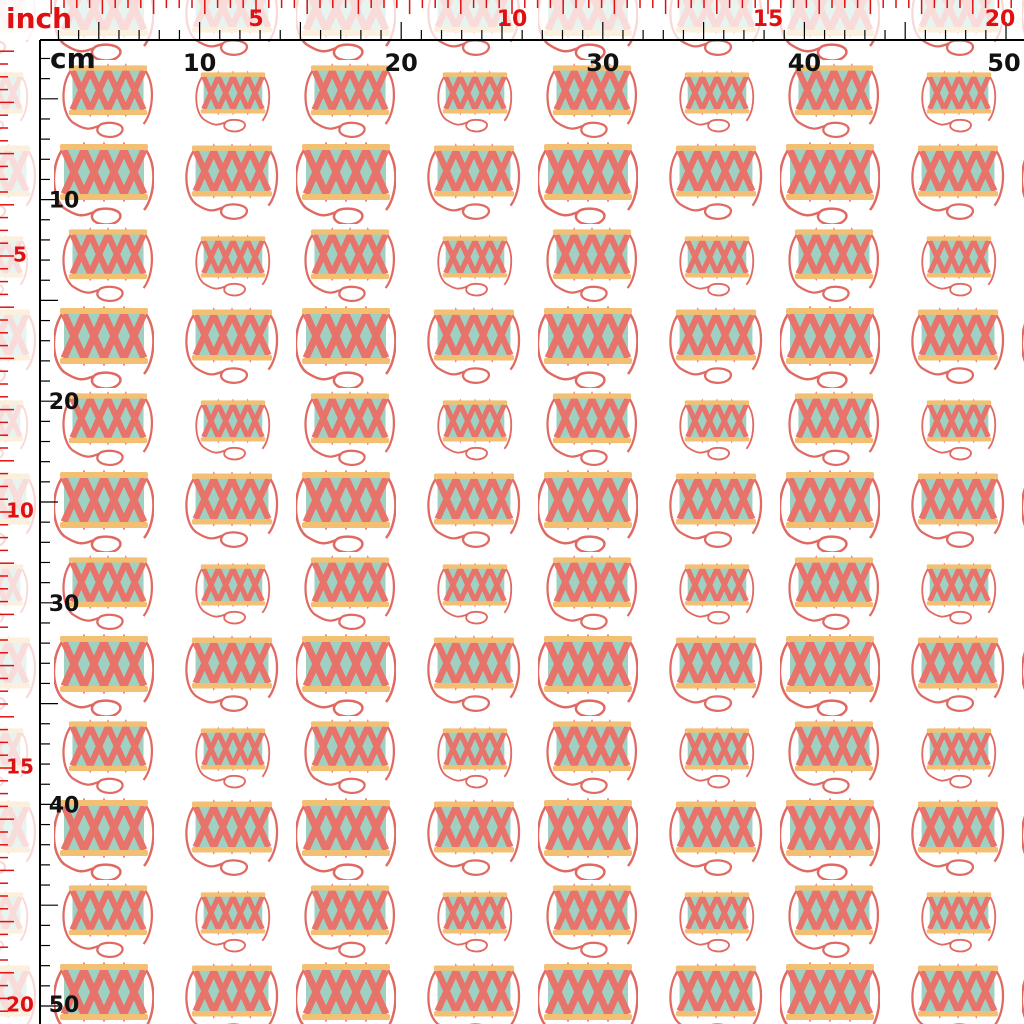  What do you see at coordinates (73, 58) in the screenshot?
I see `cm-unit: cm` at bounding box center [73, 58].